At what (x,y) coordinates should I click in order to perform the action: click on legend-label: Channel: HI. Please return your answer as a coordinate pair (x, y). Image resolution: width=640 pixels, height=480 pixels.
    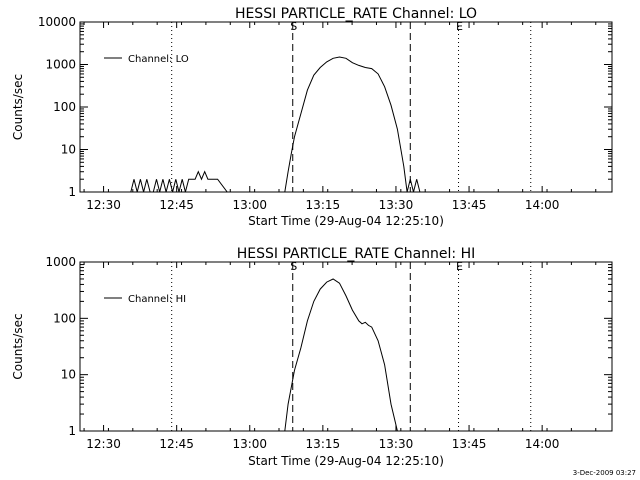
    Looking at the image, I should click on (157, 299).